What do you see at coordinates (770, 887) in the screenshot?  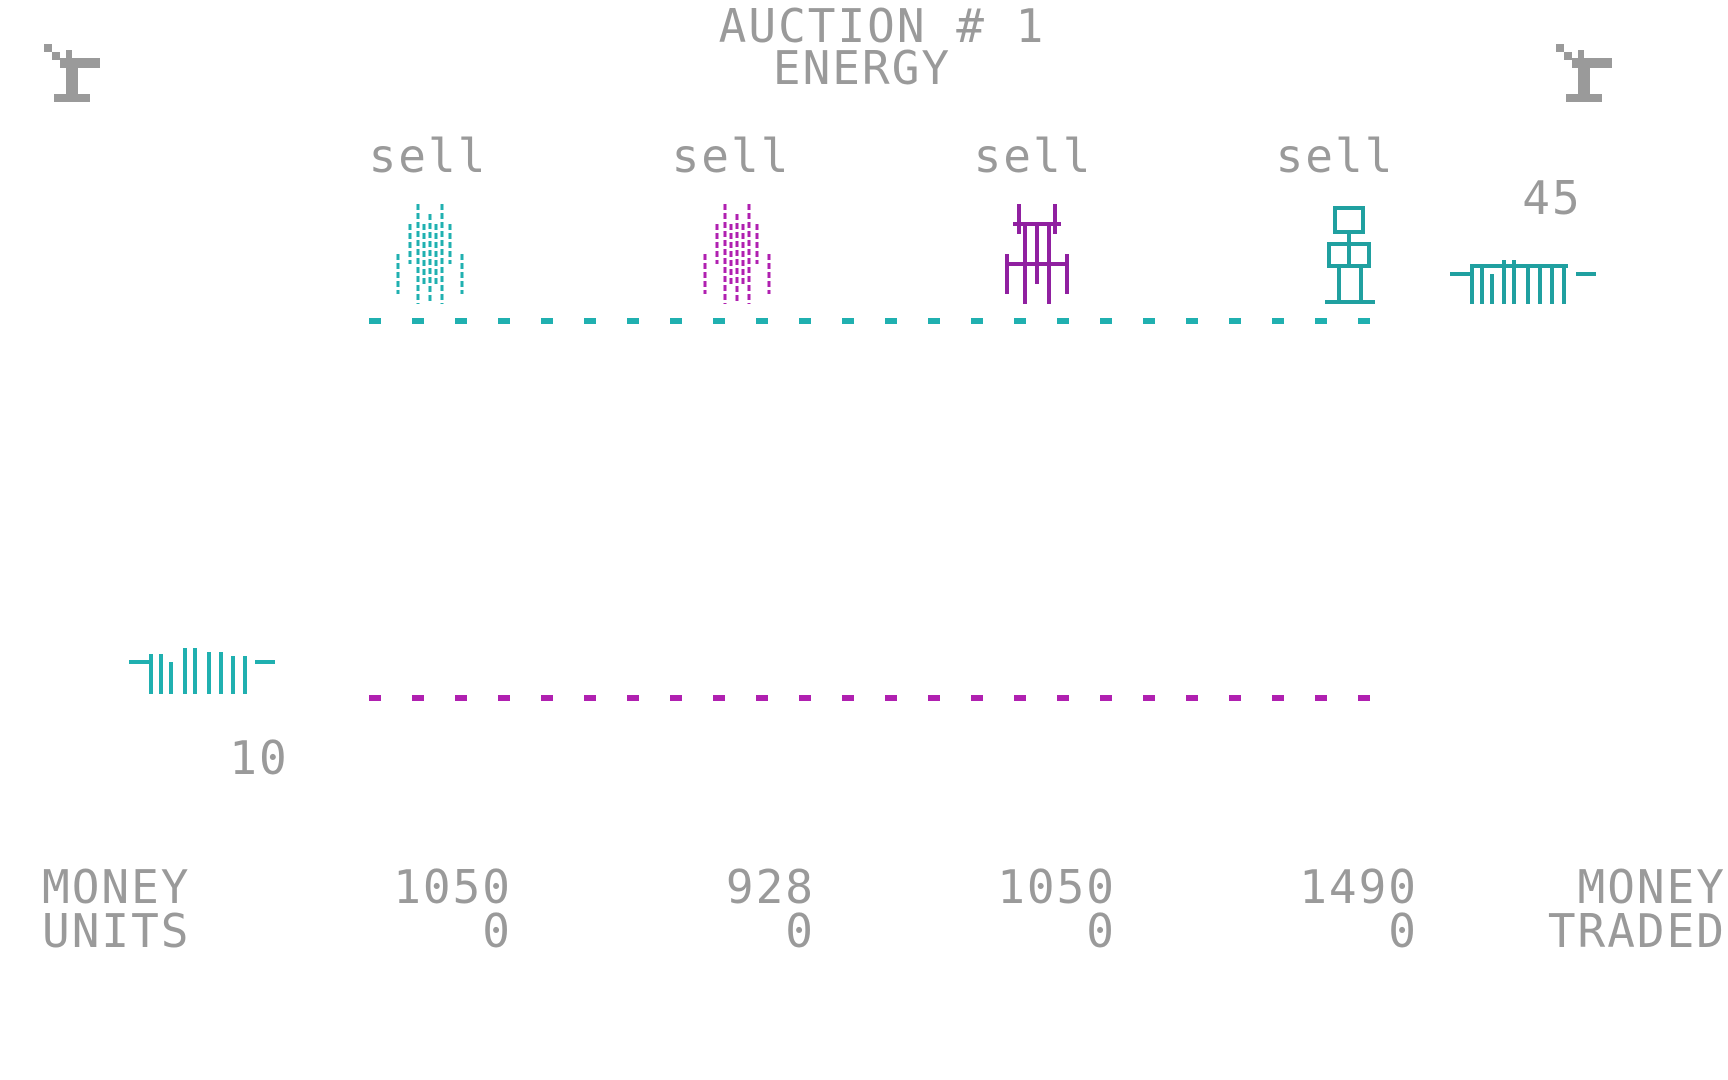 I see `player-2-money: 928` at bounding box center [770, 887].